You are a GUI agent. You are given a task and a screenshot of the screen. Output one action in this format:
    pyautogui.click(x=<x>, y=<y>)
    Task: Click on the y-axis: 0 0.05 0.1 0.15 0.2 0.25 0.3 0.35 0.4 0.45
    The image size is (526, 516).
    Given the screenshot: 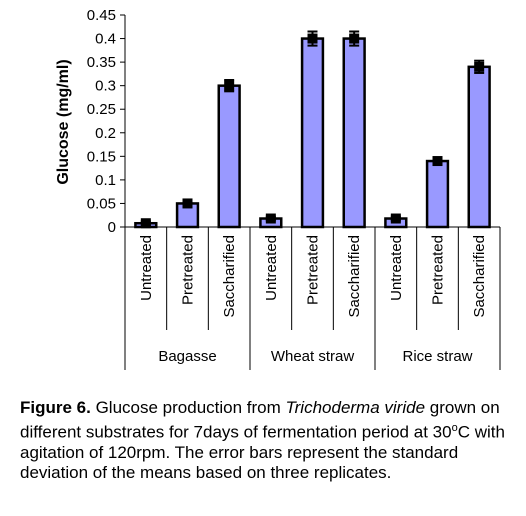 What is the action you would take?
    pyautogui.click(x=106, y=121)
    